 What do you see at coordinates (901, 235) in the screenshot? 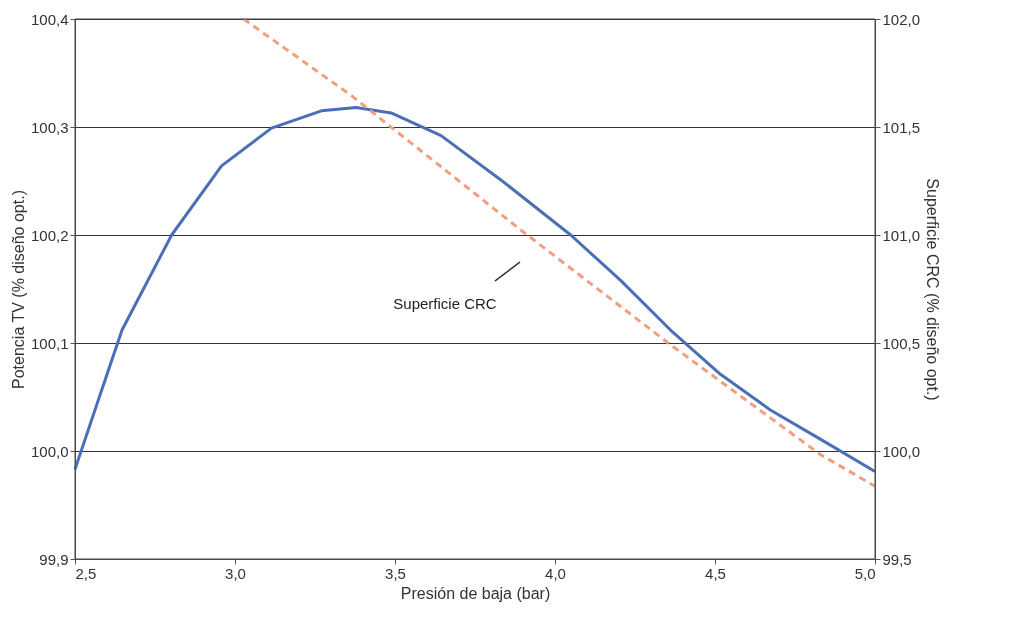
I see `y2-tick-label: 101,0` at bounding box center [901, 235].